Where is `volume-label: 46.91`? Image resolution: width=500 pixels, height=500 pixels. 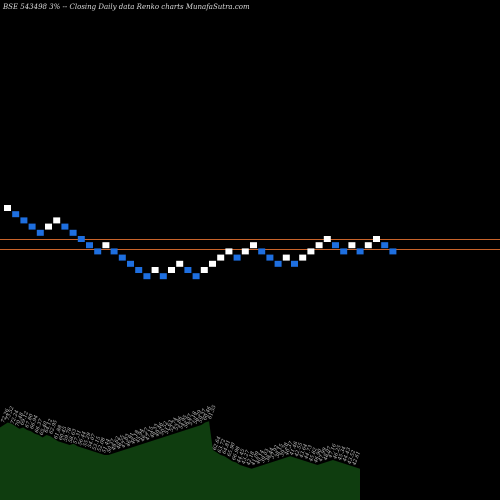 volume-label: 46.91 is located at coordinates (130, 440).